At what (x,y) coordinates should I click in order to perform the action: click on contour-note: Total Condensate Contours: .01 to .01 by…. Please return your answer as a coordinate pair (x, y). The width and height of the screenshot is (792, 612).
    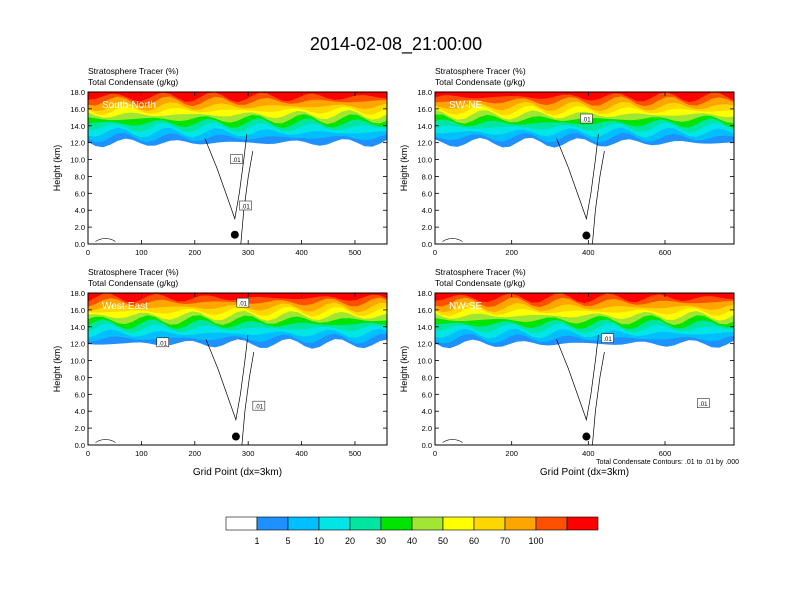
    Looking at the image, I should click on (667, 462).